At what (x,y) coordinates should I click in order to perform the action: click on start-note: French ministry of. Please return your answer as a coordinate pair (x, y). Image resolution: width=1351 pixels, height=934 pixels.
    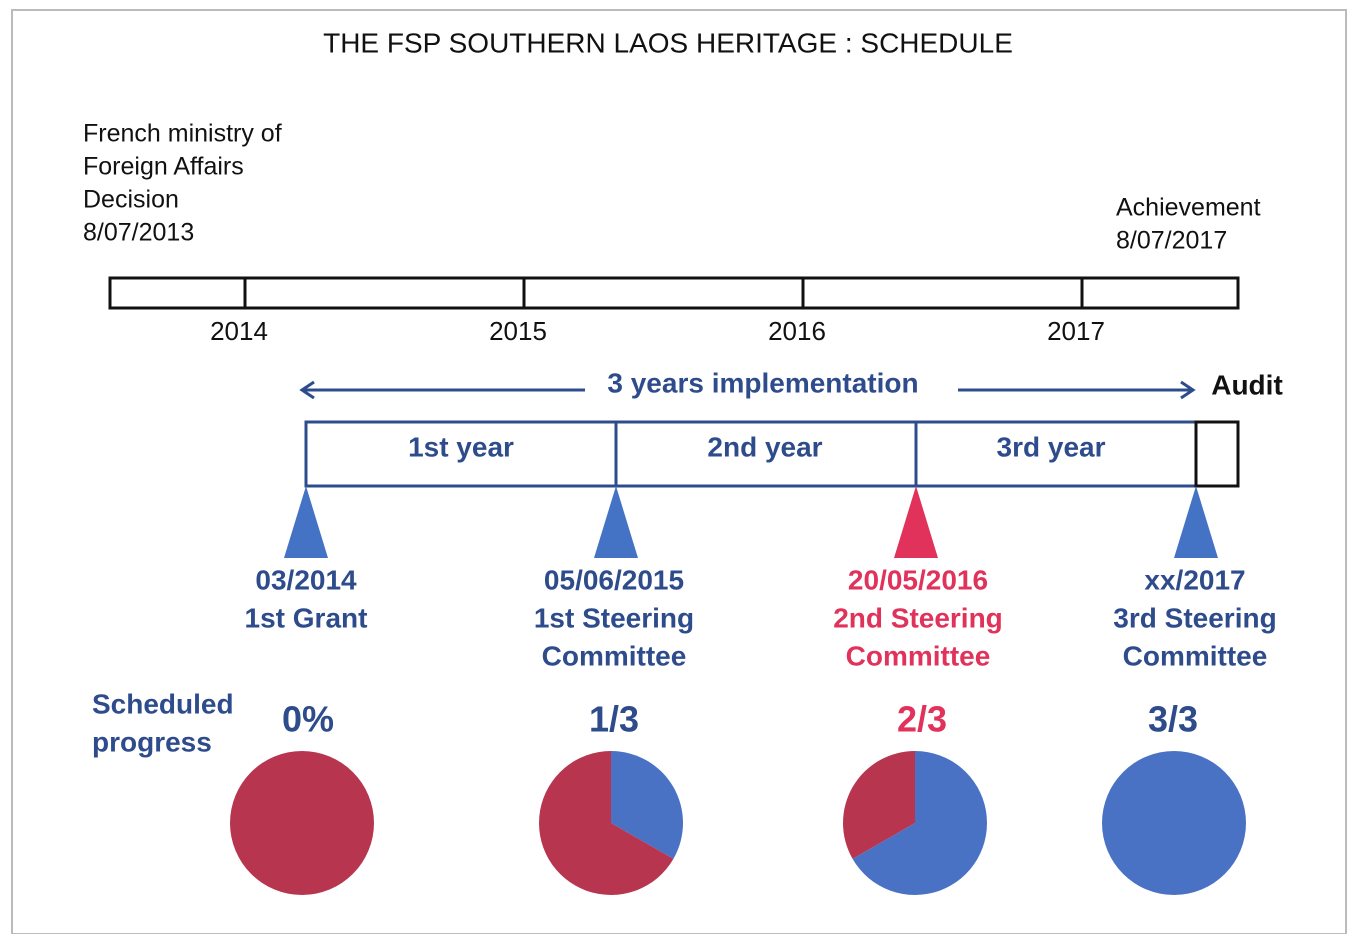
    Looking at the image, I should click on (182, 134).